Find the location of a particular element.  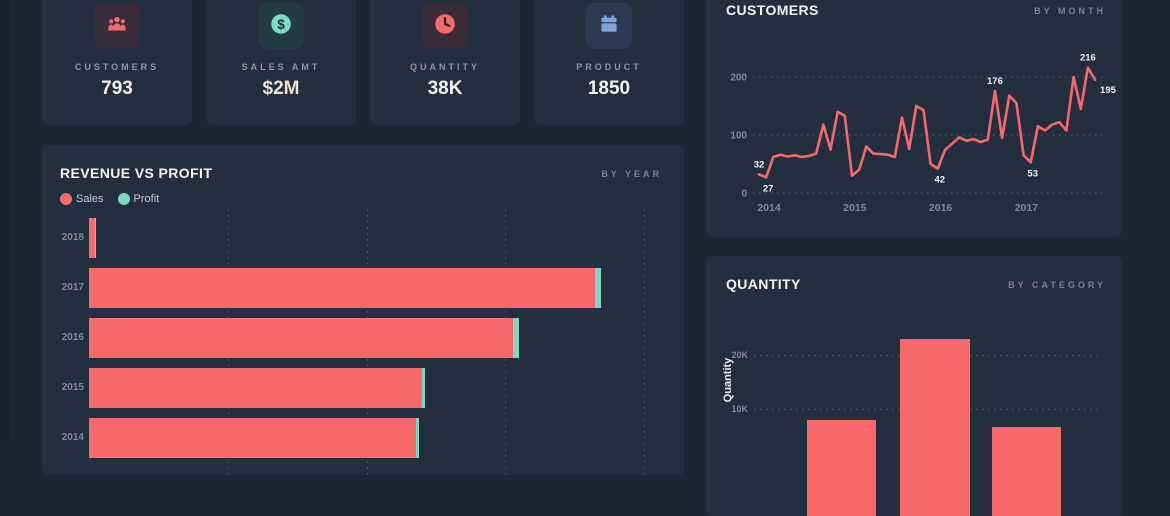

clock-icon is located at coordinates (445, 26).